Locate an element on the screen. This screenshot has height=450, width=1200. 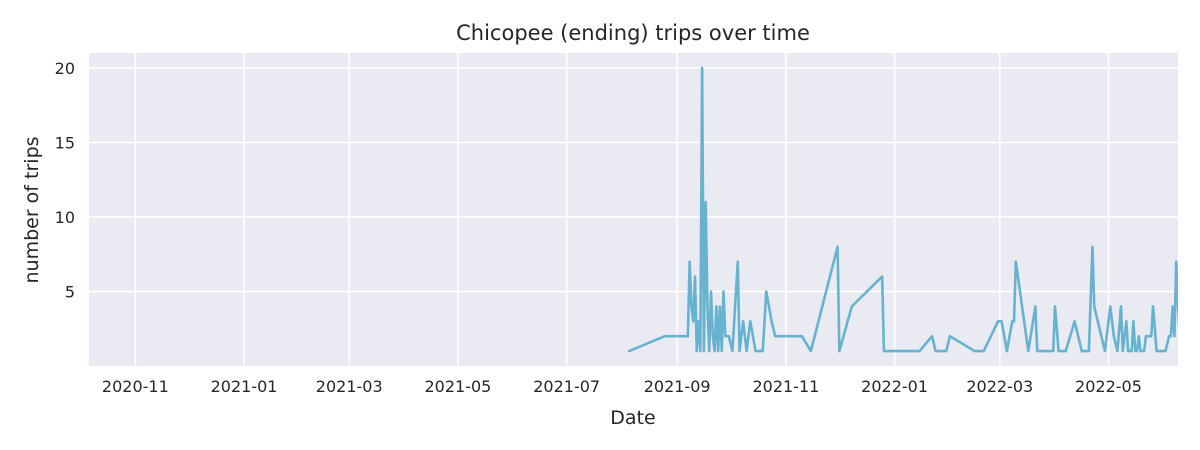
x-tick-label: 2021-01 is located at coordinates (244, 386).